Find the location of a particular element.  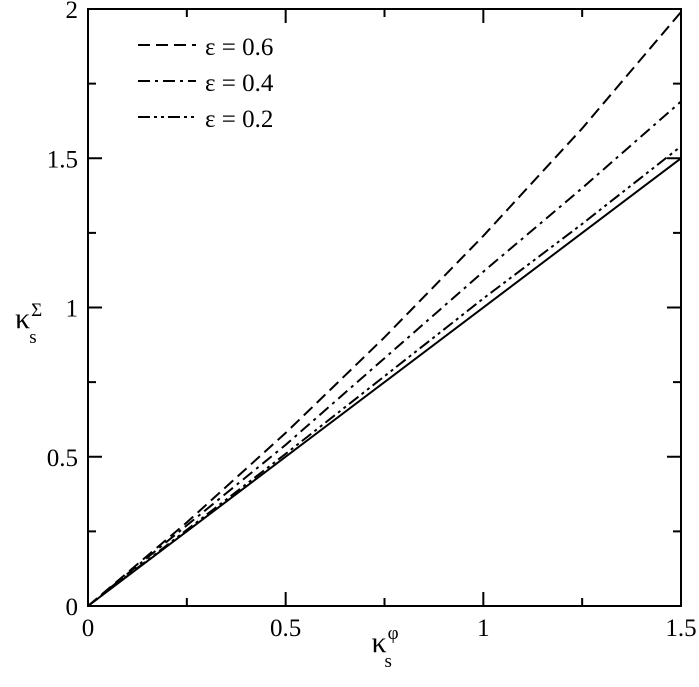

x-axis-label: κφ s is located at coordinates (384, 647).